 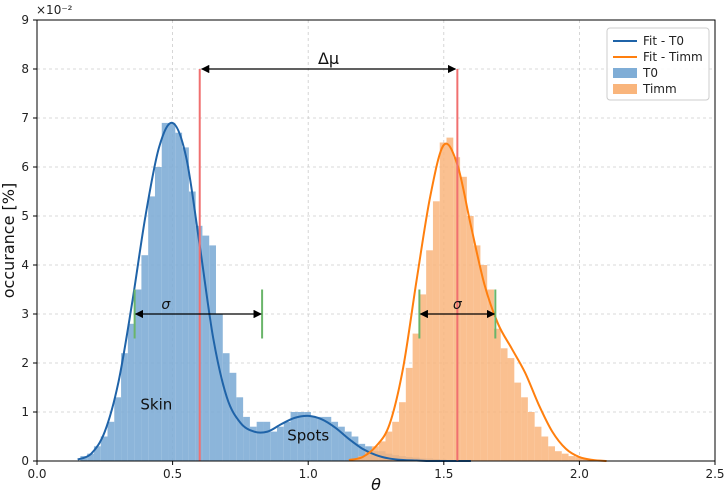 I want to click on spots-label: Spots, so click(x=308, y=435).